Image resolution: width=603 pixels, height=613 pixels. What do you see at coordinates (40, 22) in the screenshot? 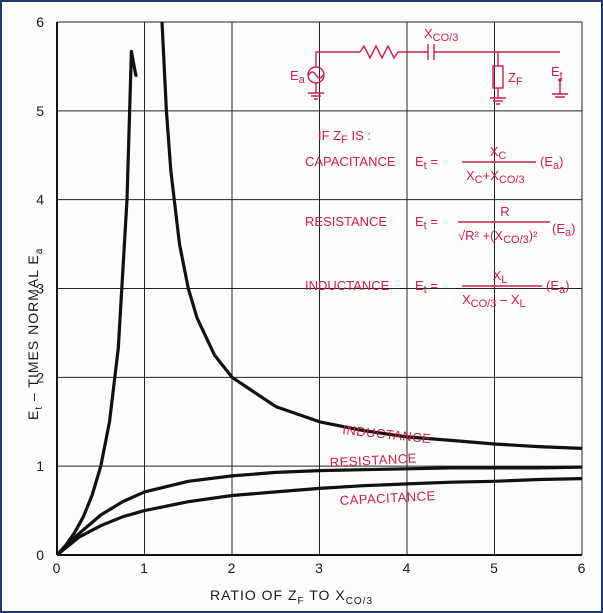
I see `y-tick-label: 6` at bounding box center [40, 22].